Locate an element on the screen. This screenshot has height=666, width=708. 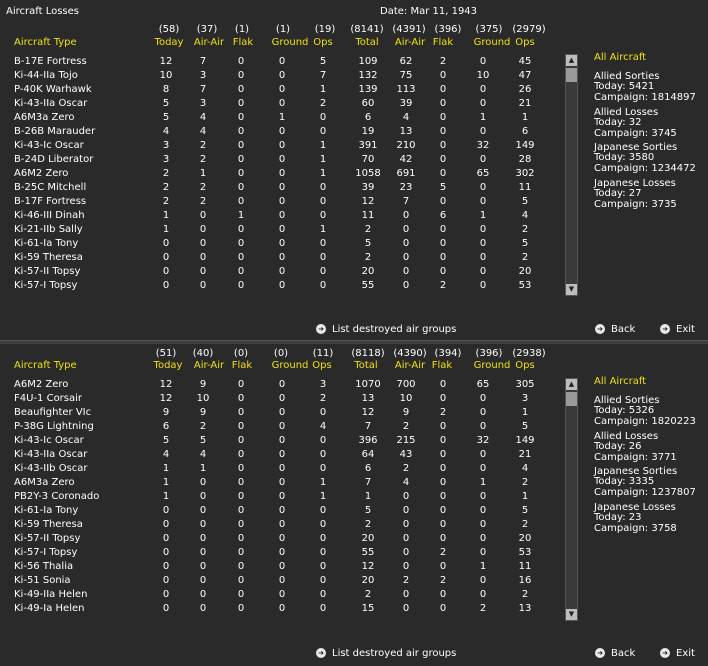
table-row: A6M2 Zero 2 1 0 0 1 1058 691 0 65 302 is located at coordinates (280, 175).